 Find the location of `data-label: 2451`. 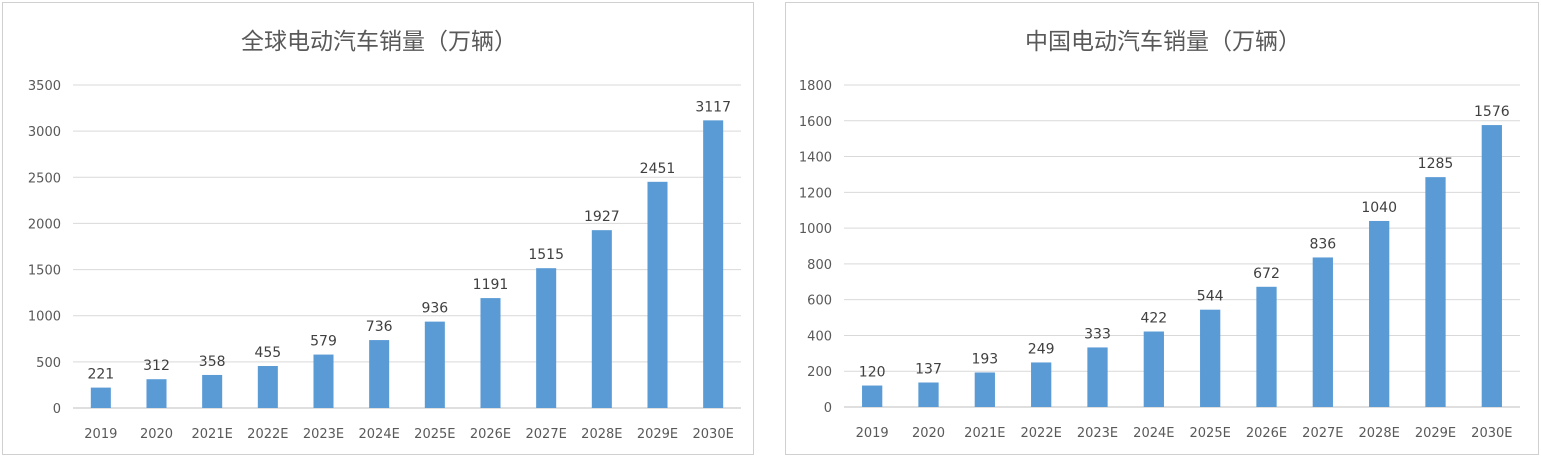

data-label: 2451 is located at coordinates (658, 169).